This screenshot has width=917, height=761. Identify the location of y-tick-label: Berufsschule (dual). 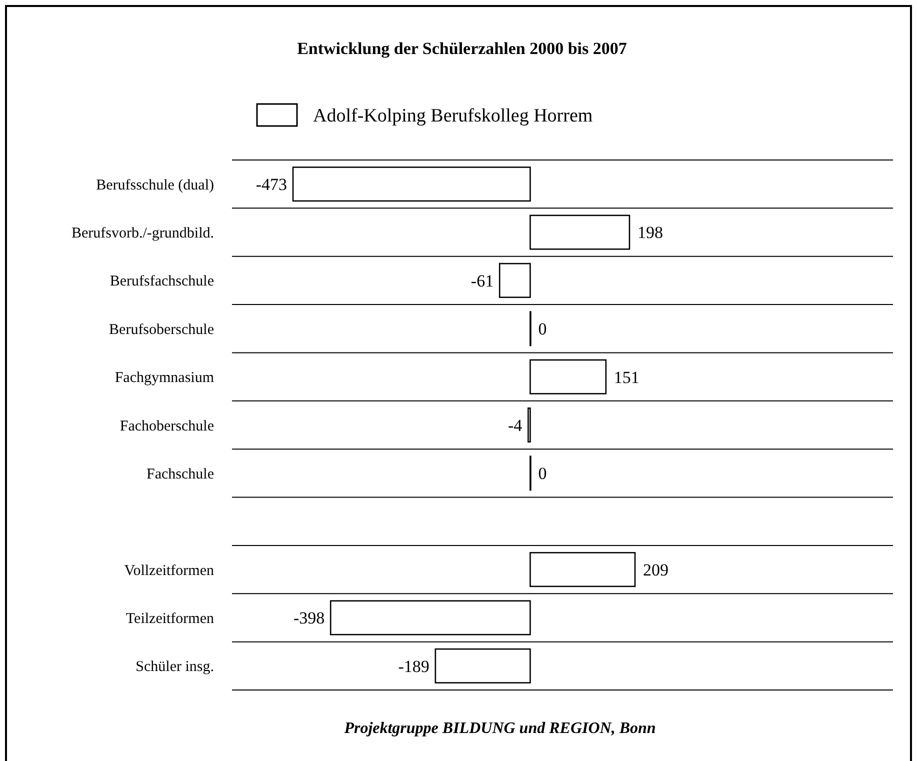
(155, 185).